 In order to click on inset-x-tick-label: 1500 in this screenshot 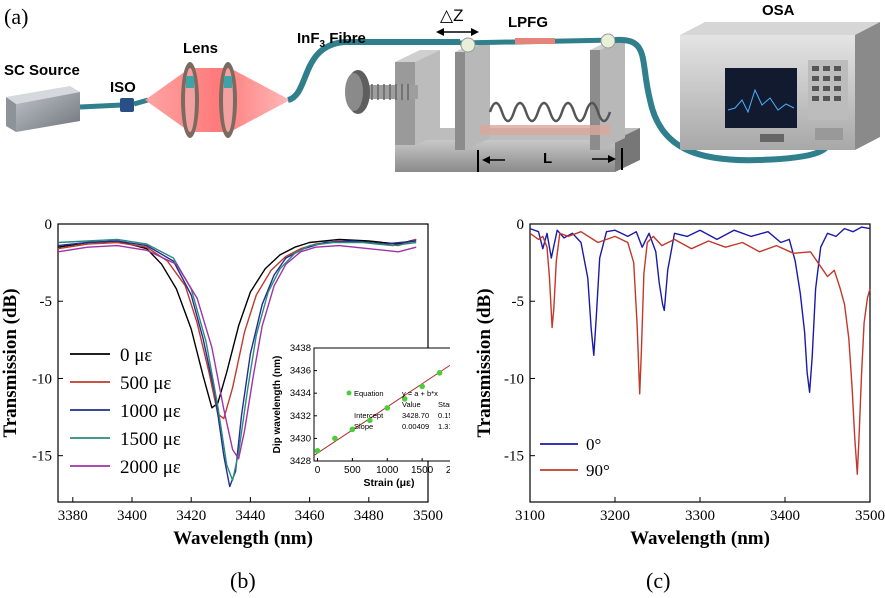, I will do `click(422, 470)`.